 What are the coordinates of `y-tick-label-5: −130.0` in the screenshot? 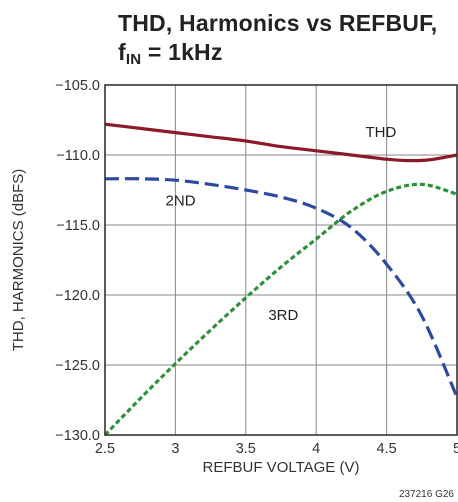 It's located at (77, 436).